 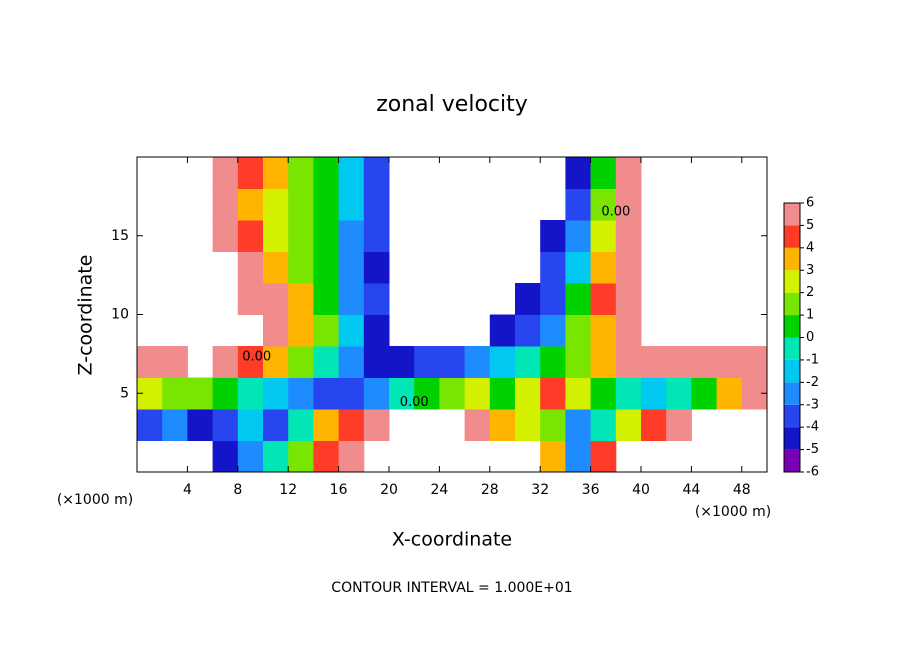 I want to click on colorbar-label: 1, so click(x=810, y=315).